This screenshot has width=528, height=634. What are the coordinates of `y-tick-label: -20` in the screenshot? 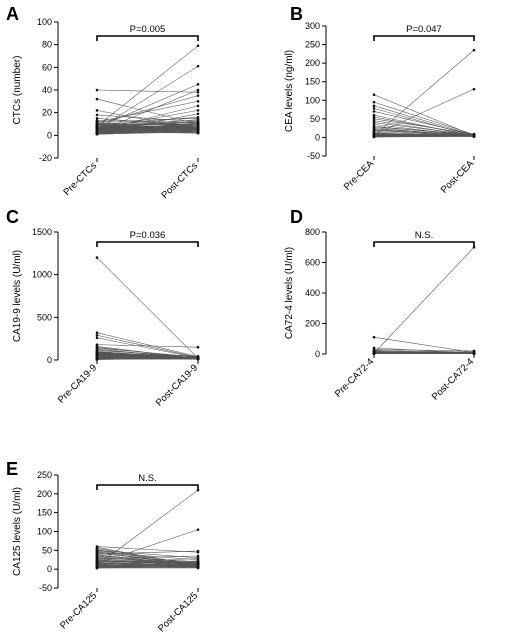 It's located at (45, 158).